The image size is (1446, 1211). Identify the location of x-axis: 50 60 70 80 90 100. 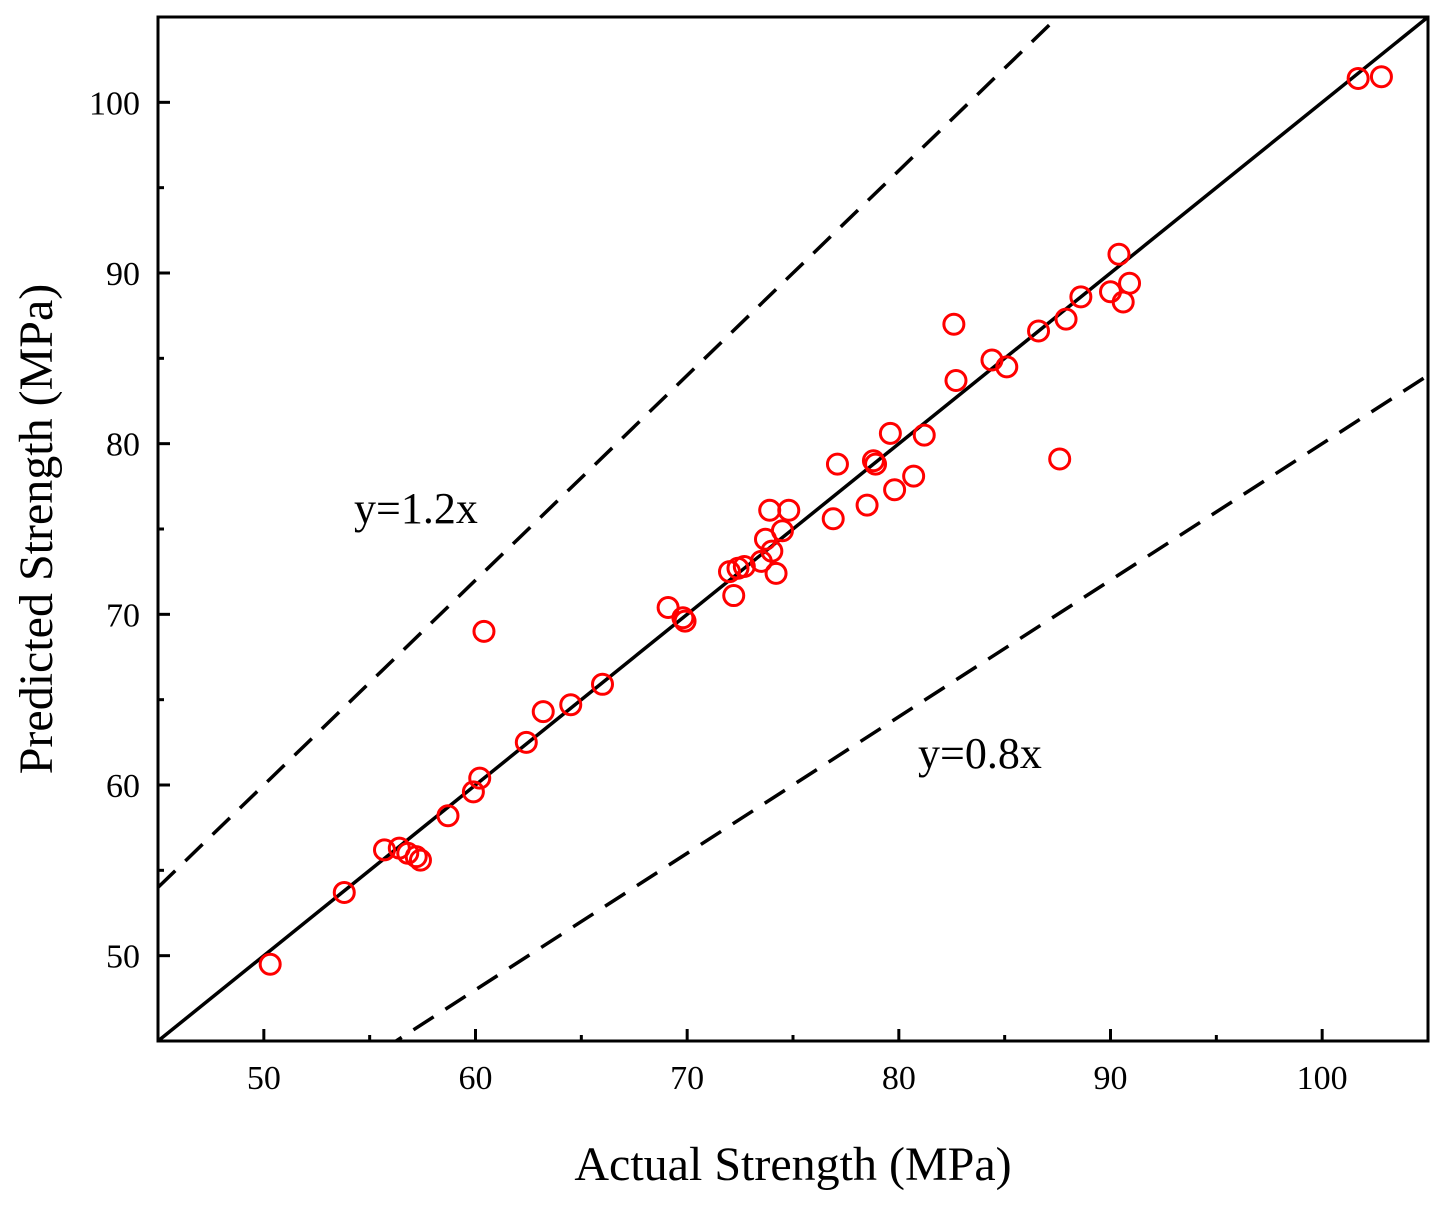
(797, 1063).